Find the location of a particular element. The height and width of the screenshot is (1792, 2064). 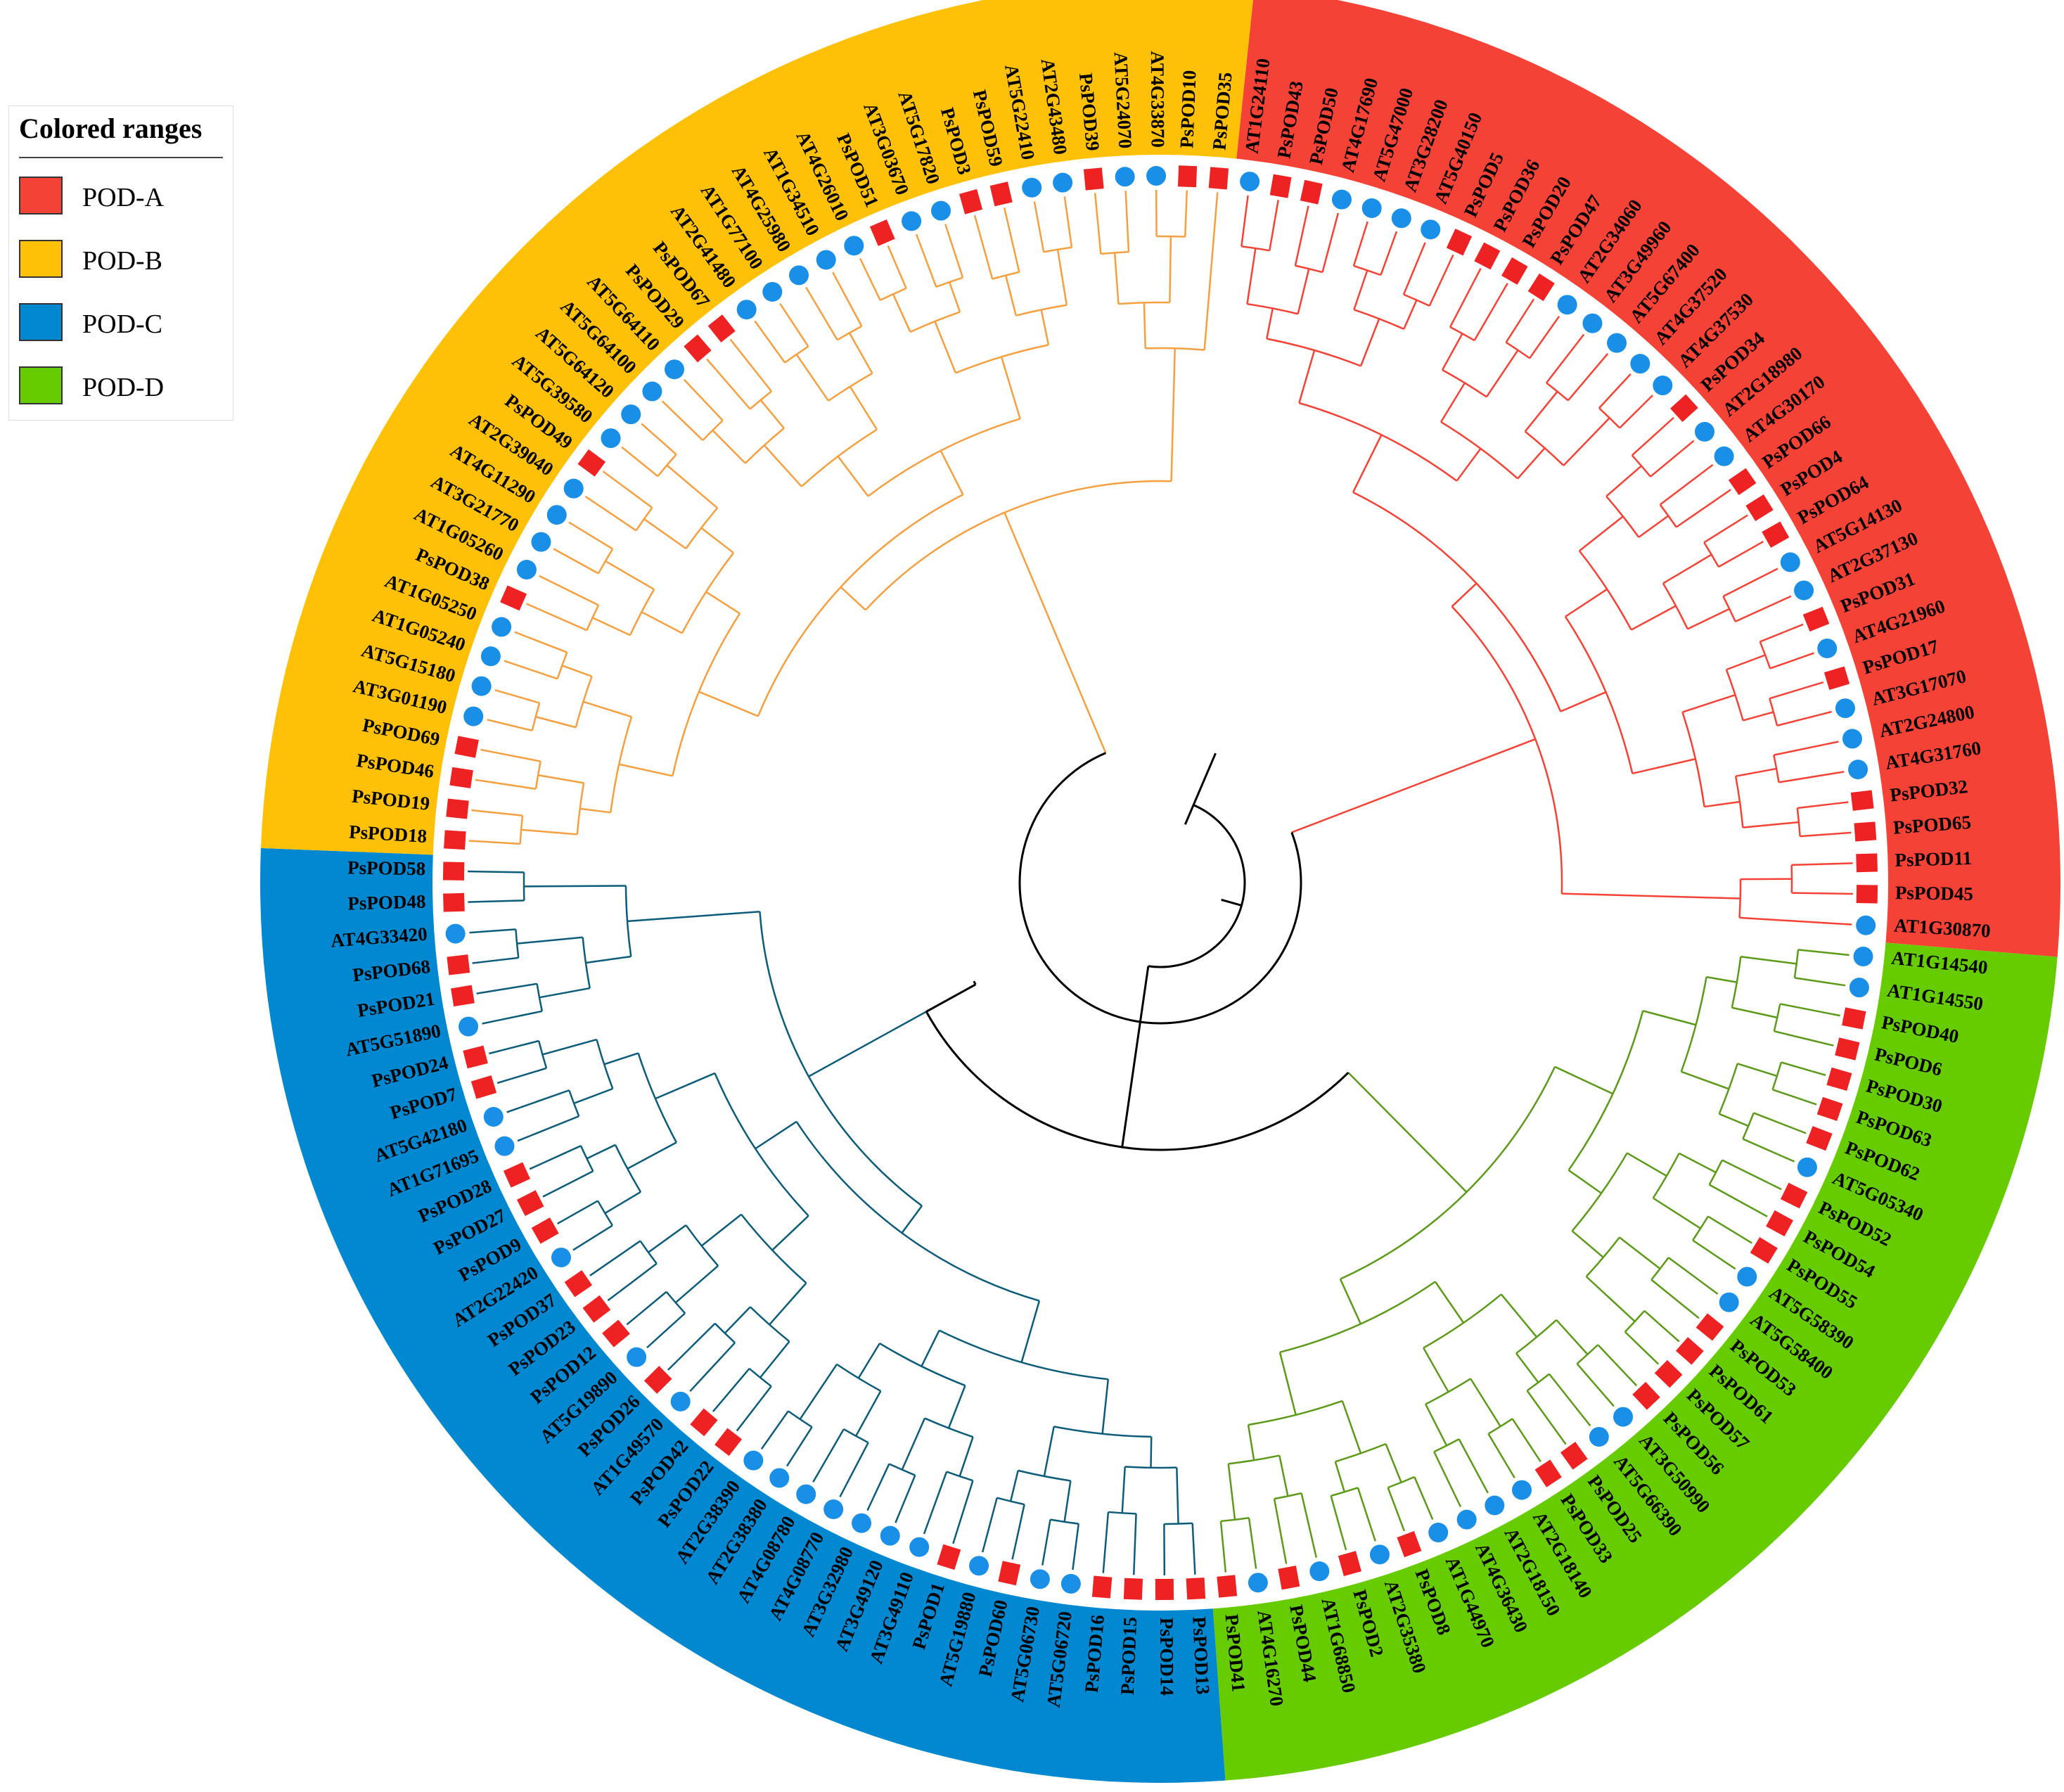

leaf-label: PsPOD58 is located at coordinates (386, 868).